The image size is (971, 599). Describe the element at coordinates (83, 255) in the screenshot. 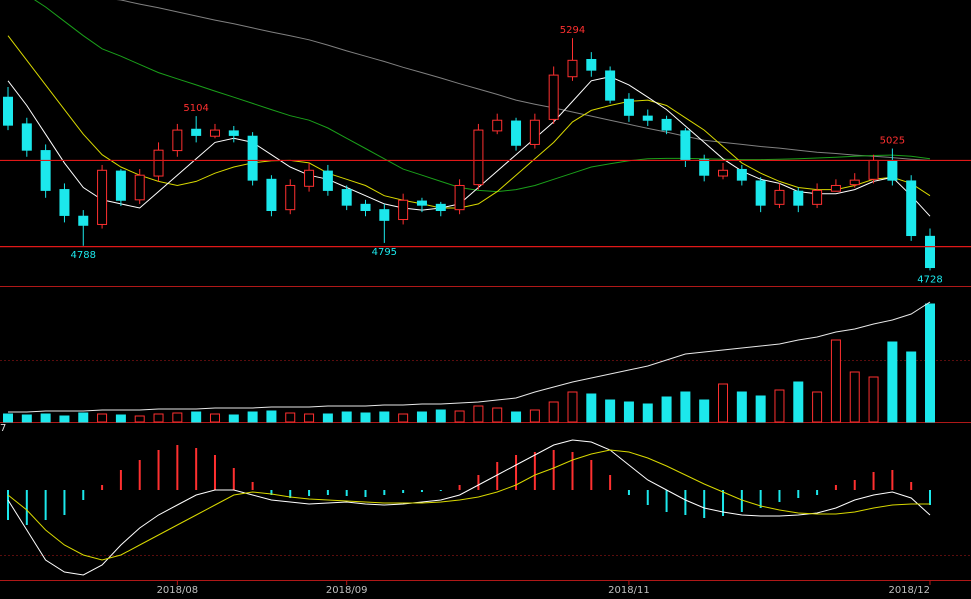

I see `low-label: 4788` at that location.